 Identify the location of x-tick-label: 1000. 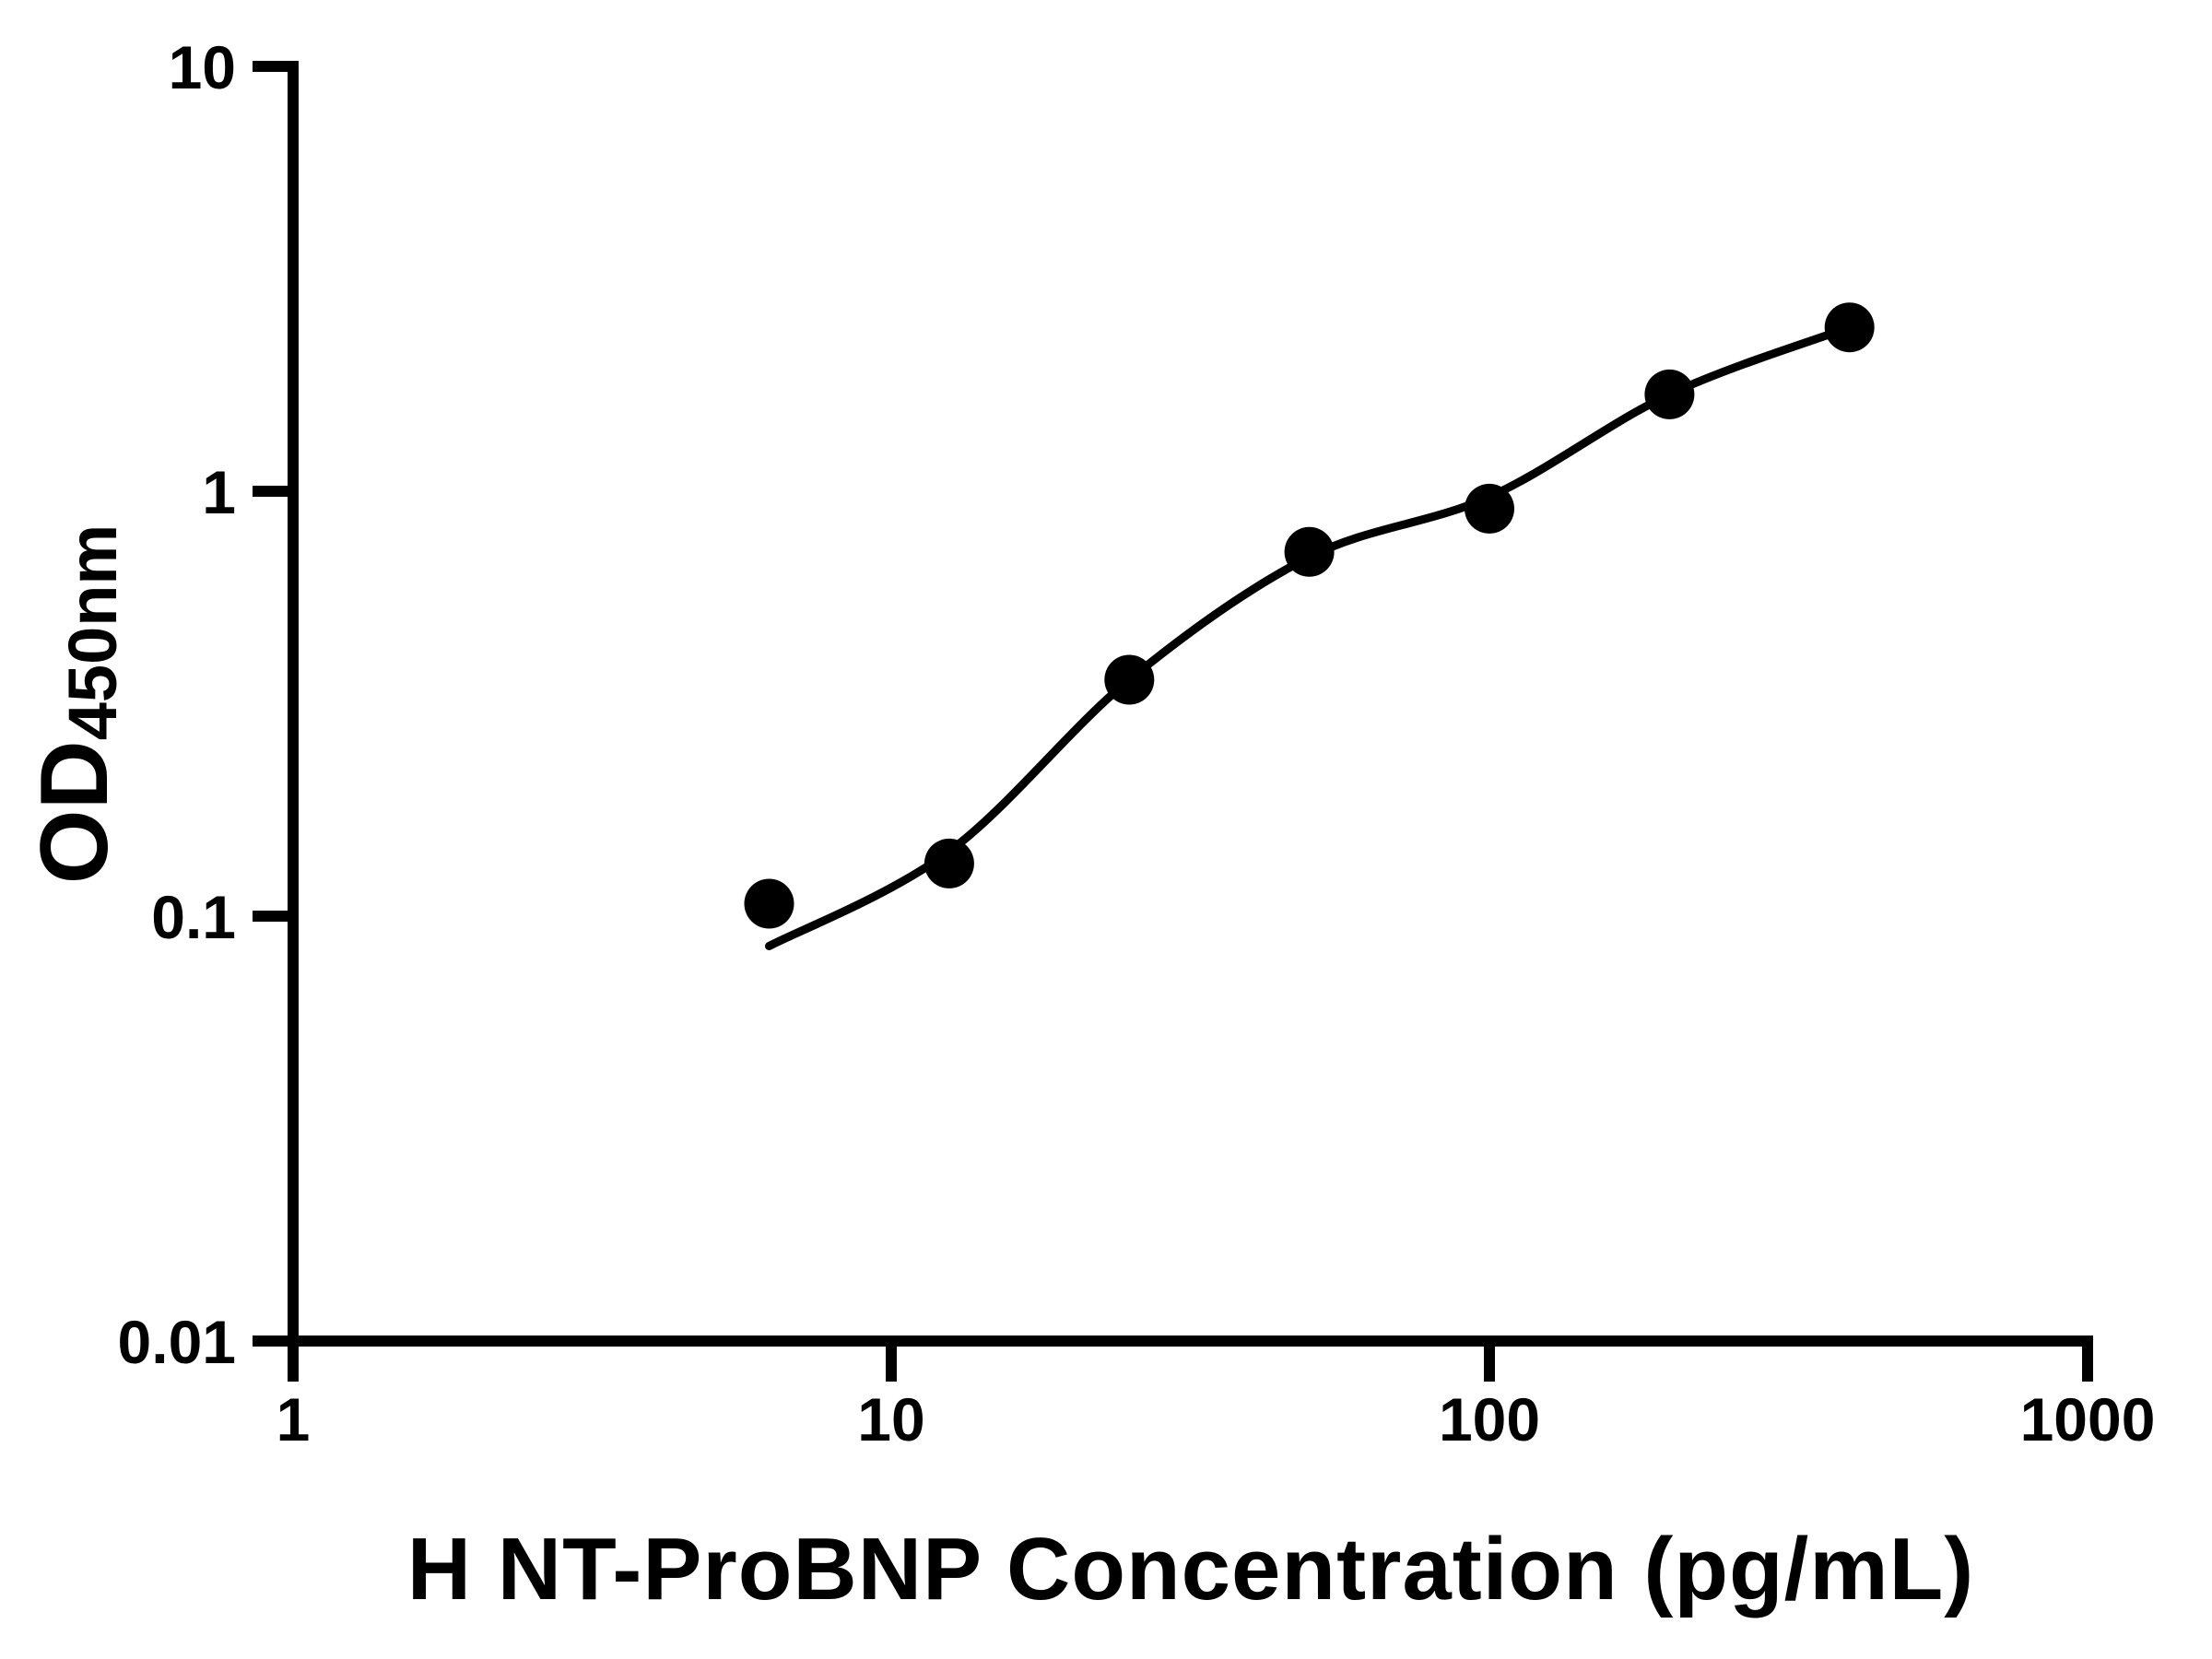
(2088, 1419).